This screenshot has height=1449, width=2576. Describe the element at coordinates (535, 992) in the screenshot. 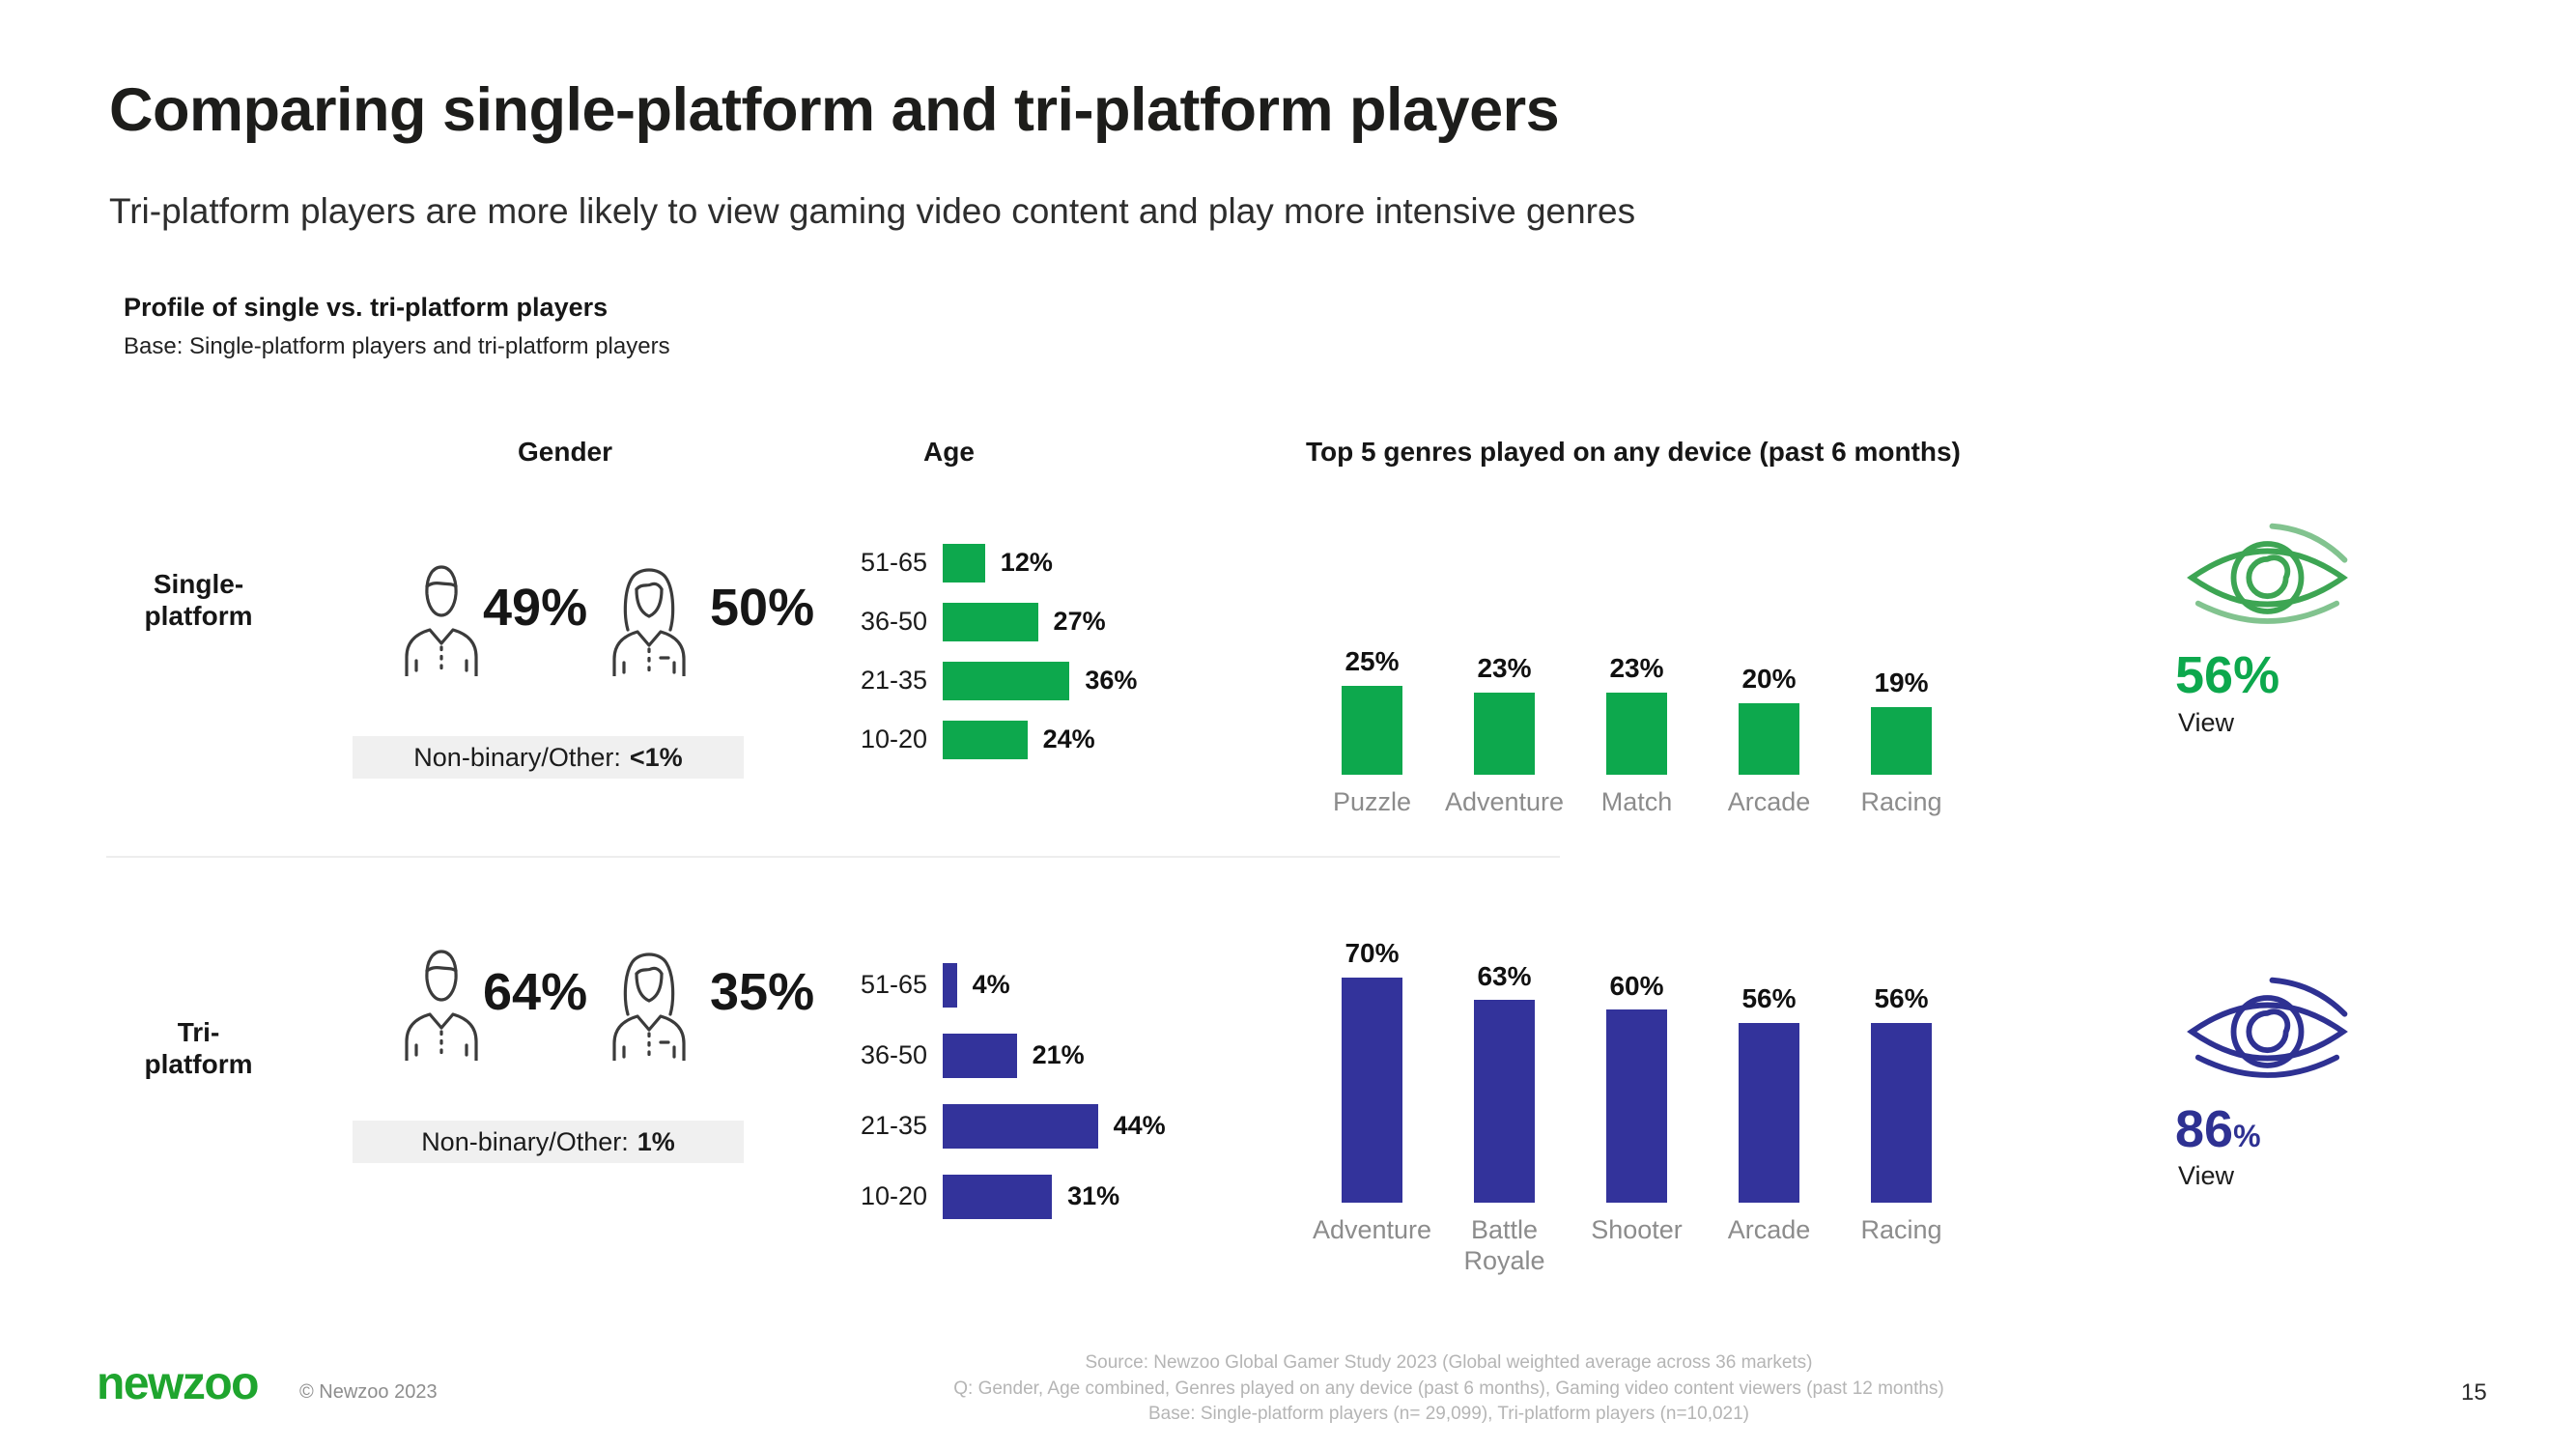

I see `male-percentage-tri: 64%` at that location.